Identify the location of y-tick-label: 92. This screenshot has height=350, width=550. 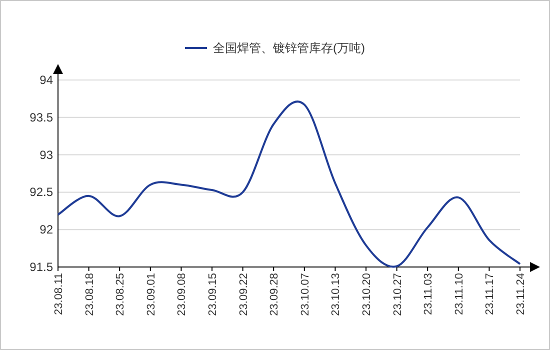
(47, 229).